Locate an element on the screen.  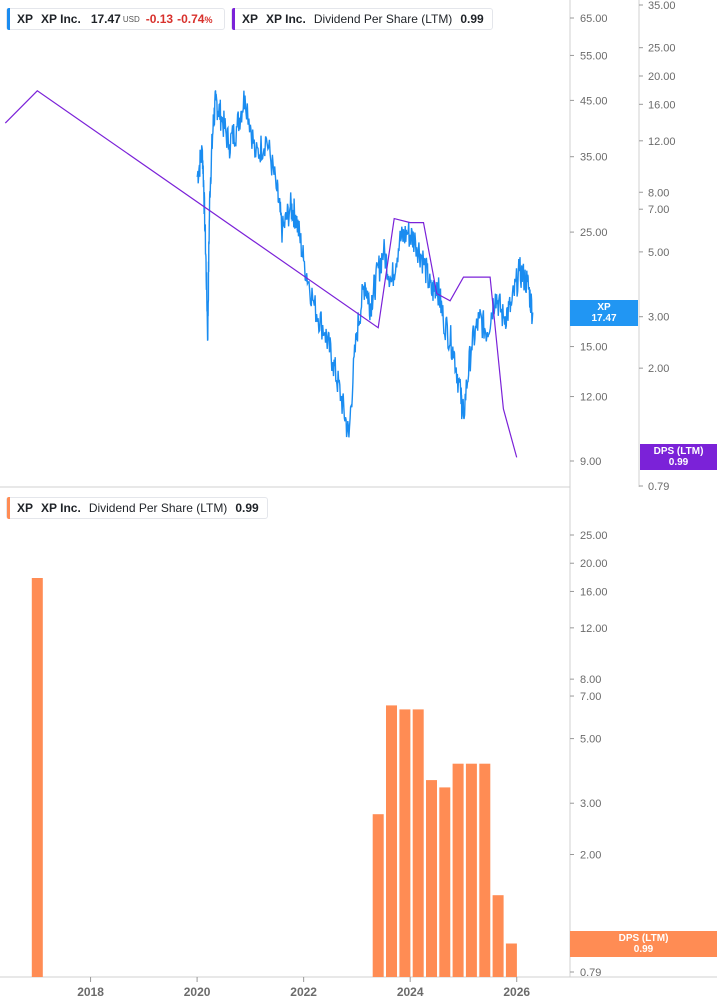
price-tag-value: 17.47 is located at coordinates (604, 318).